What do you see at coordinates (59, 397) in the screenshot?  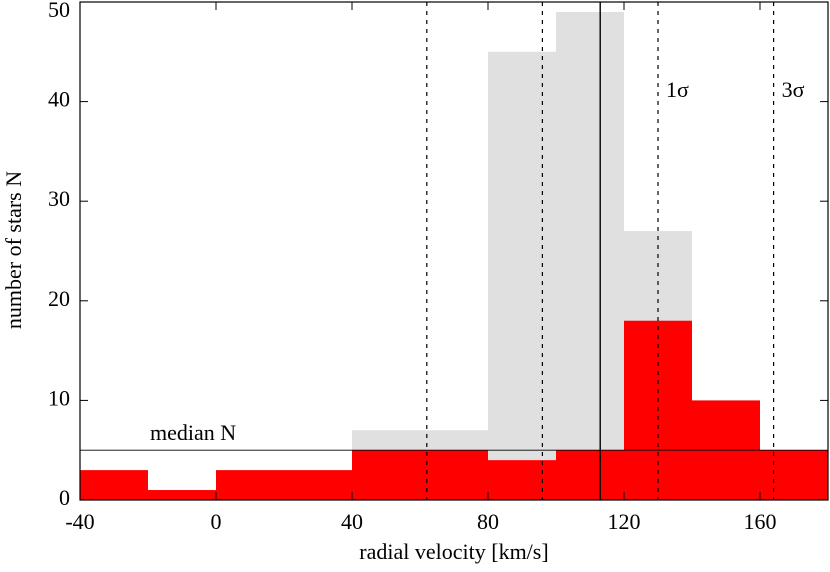 I see `y-tick-label: 10` at bounding box center [59, 397].